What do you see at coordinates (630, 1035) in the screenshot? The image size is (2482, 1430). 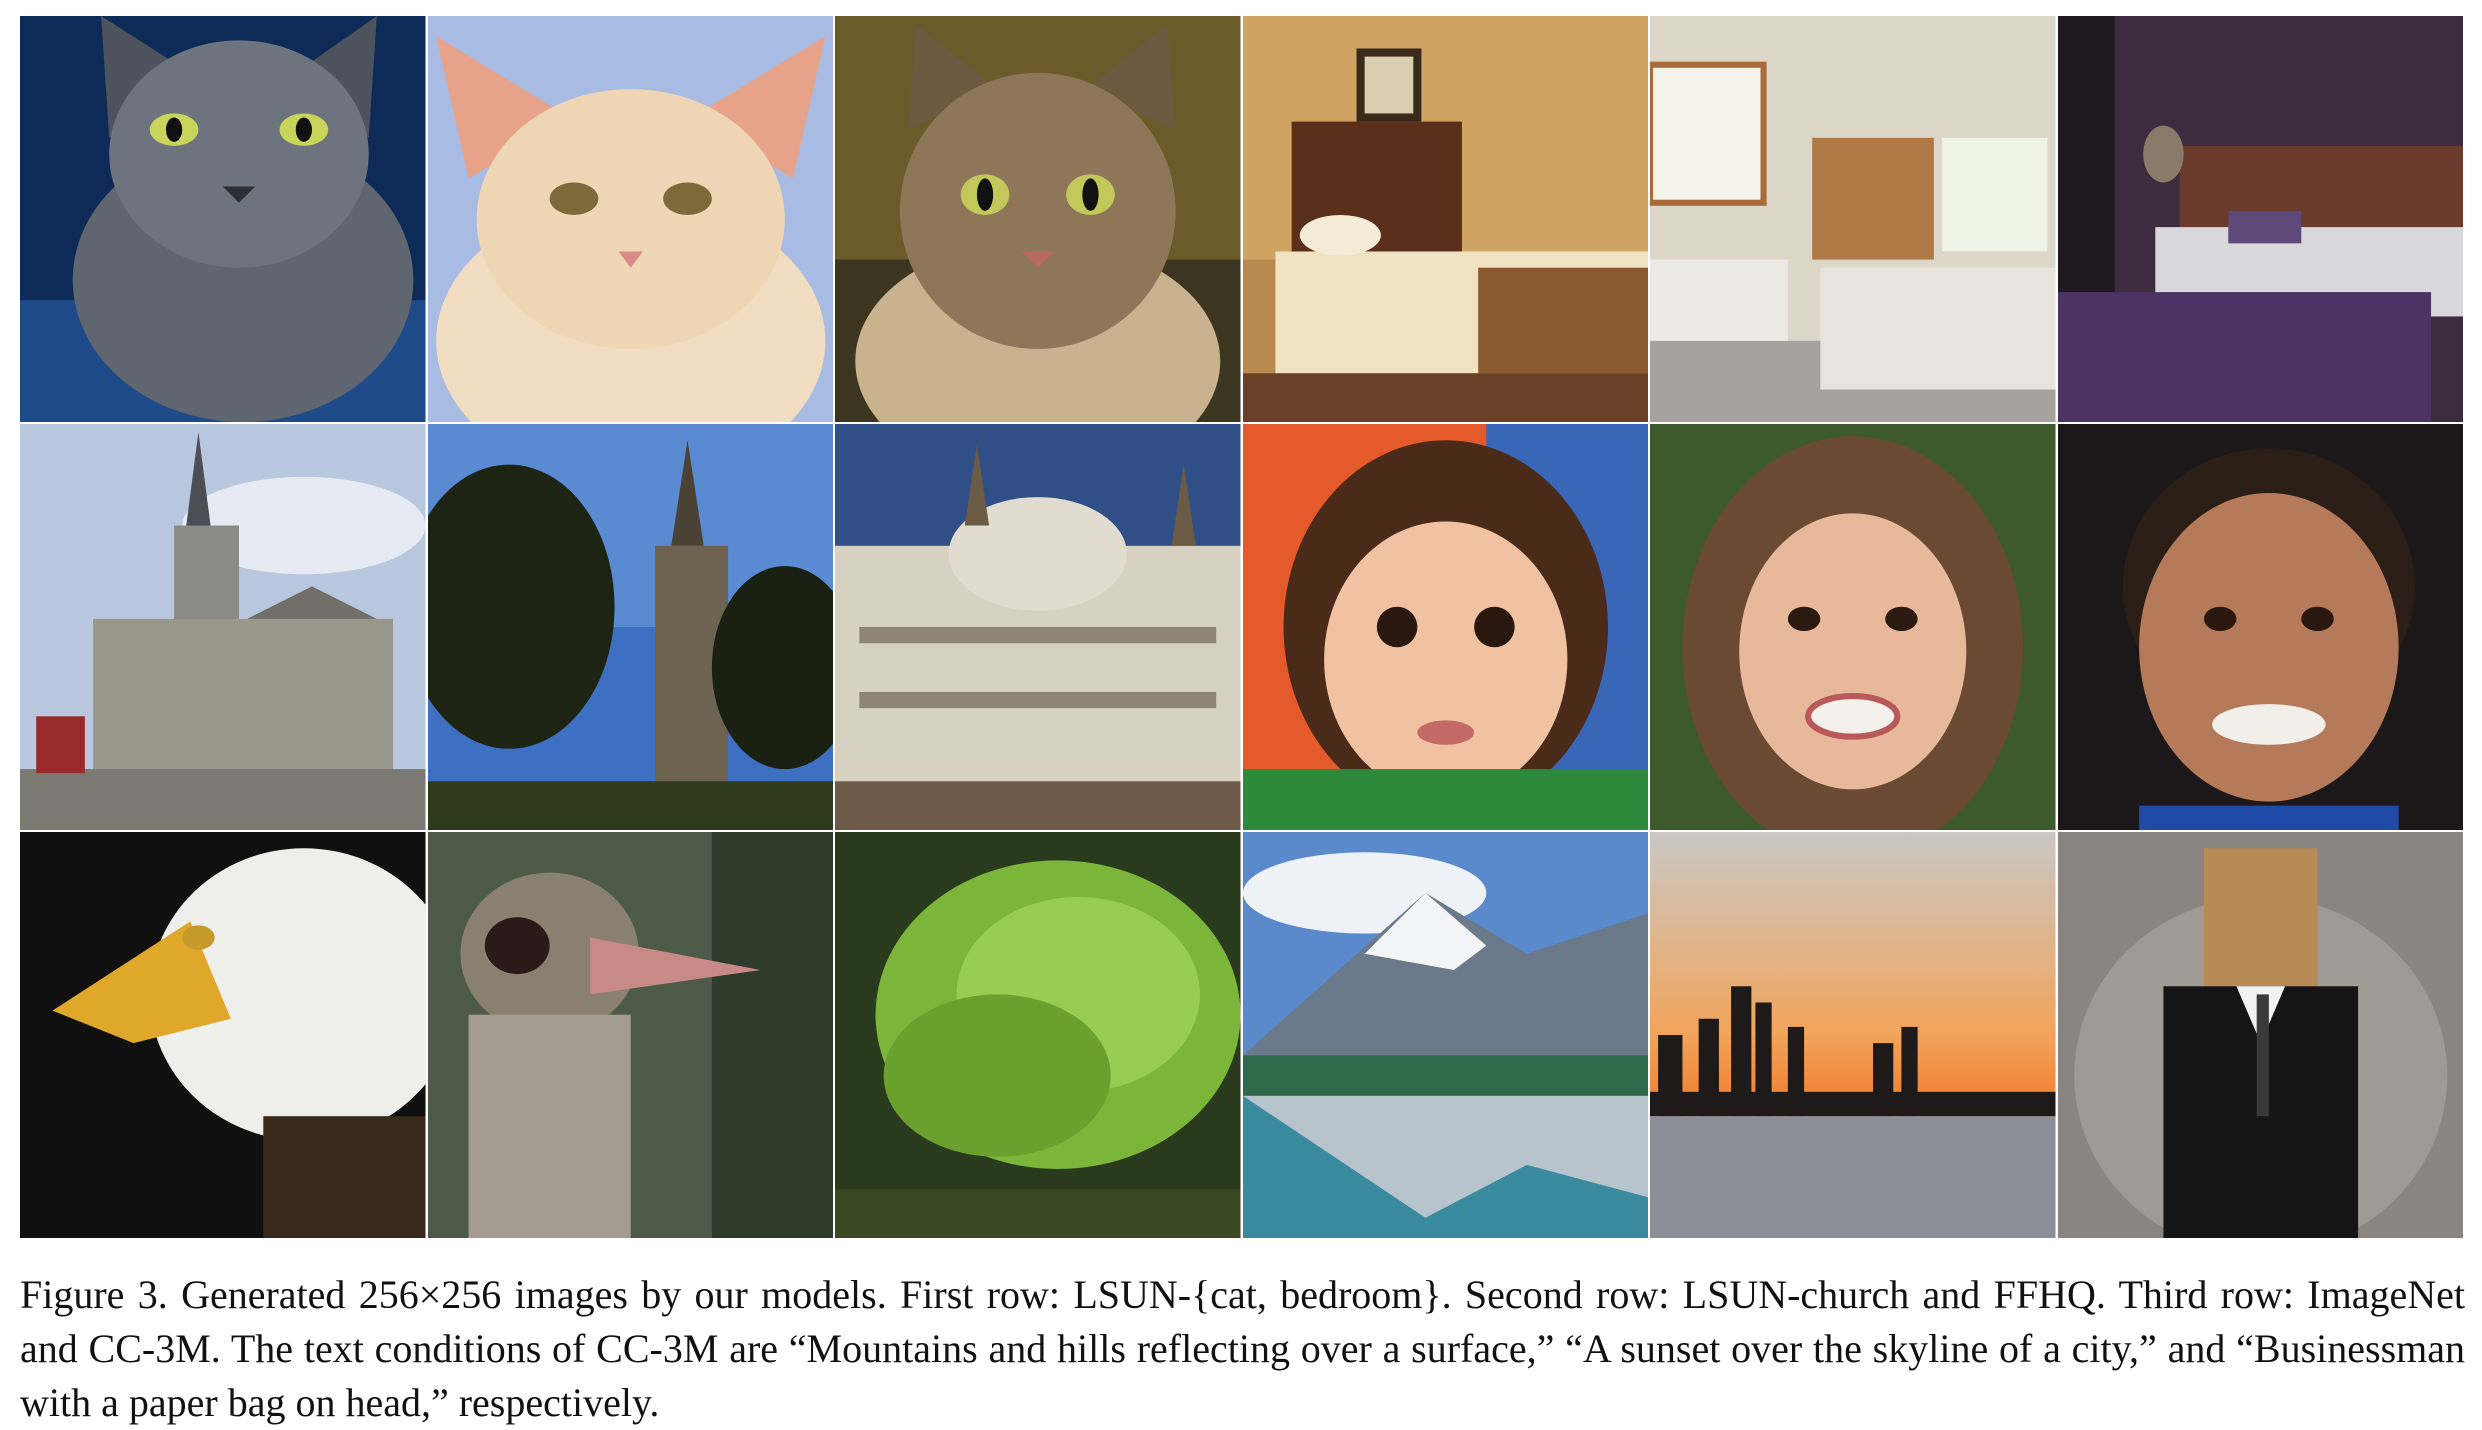 I see `image-ostrich` at bounding box center [630, 1035].